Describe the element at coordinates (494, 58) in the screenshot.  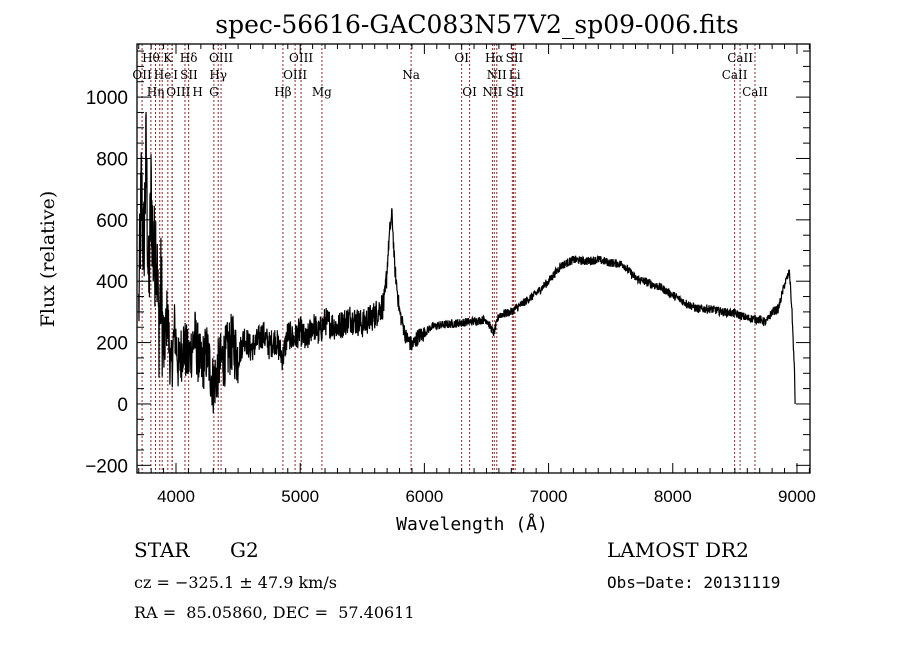
I see `line-marker-label: Hα` at that location.